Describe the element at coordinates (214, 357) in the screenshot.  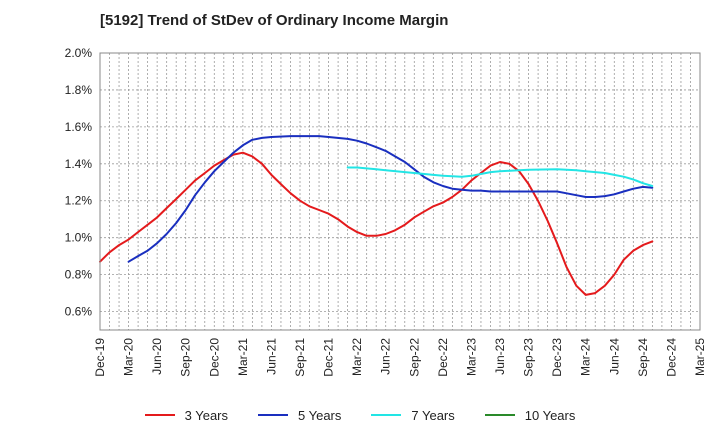
I see `x-tick-label: Dec-20` at that location.